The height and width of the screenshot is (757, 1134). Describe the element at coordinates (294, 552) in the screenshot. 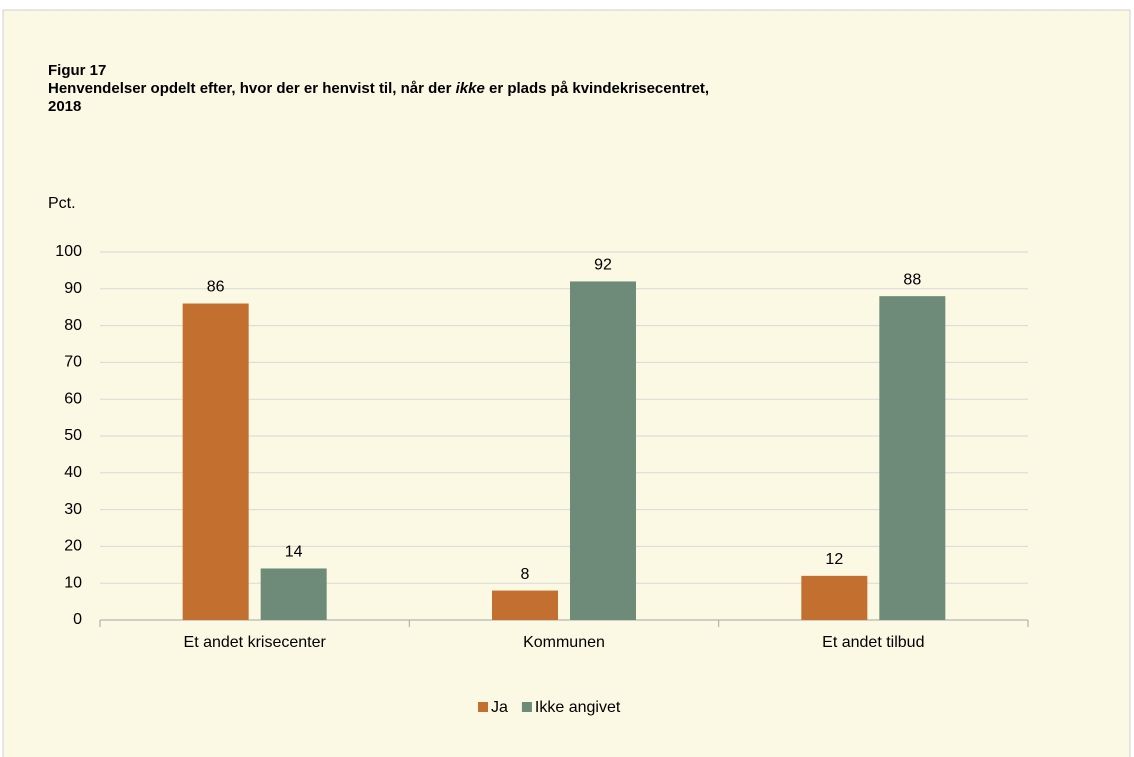

I see `data-label: 14` at that location.